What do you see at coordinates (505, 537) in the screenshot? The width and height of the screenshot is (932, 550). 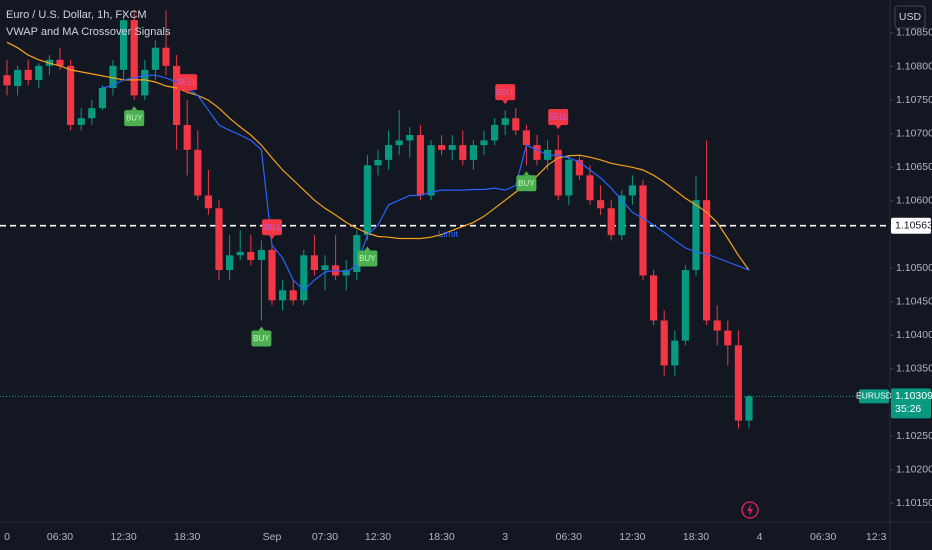 I see `x-tick-label: 3` at bounding box center [505, 537].